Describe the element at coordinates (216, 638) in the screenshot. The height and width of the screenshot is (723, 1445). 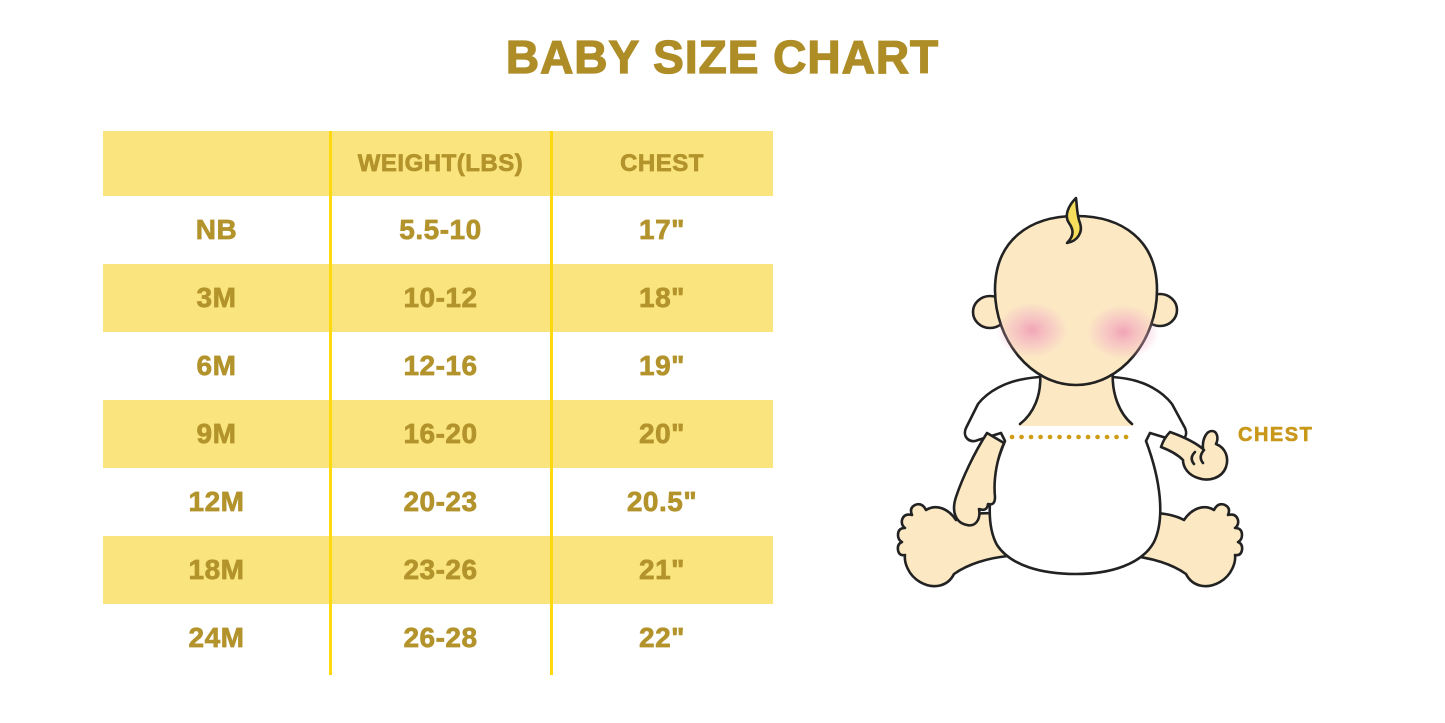
I see `size-cell: 24M` at that location.